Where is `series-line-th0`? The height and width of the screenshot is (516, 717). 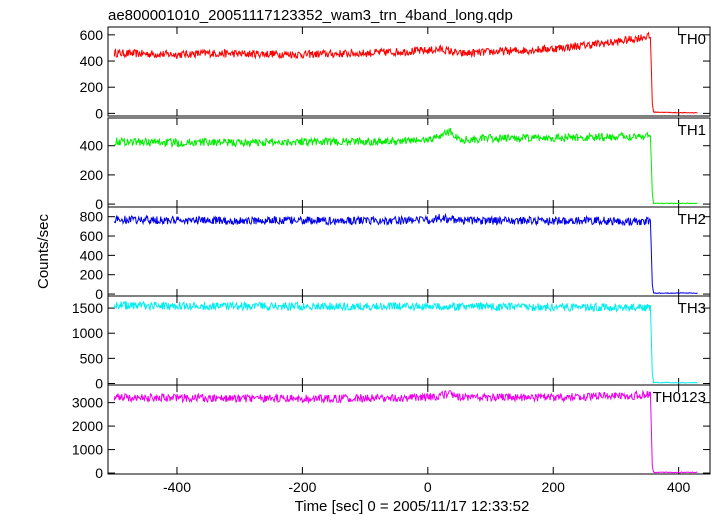 series-line-th0 is located at coordinates (405, 72).